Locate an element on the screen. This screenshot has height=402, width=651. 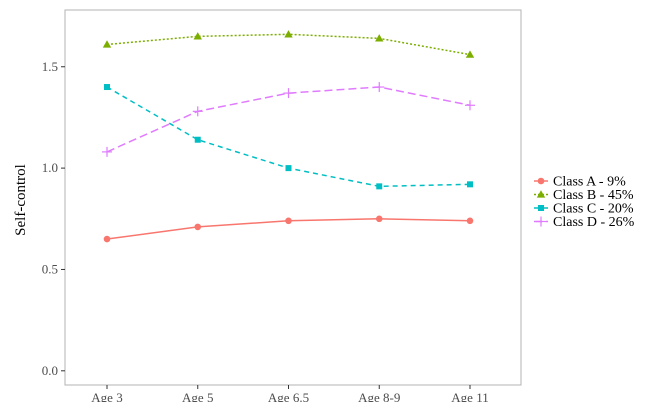
series-d is located at coordinates (288, 119).